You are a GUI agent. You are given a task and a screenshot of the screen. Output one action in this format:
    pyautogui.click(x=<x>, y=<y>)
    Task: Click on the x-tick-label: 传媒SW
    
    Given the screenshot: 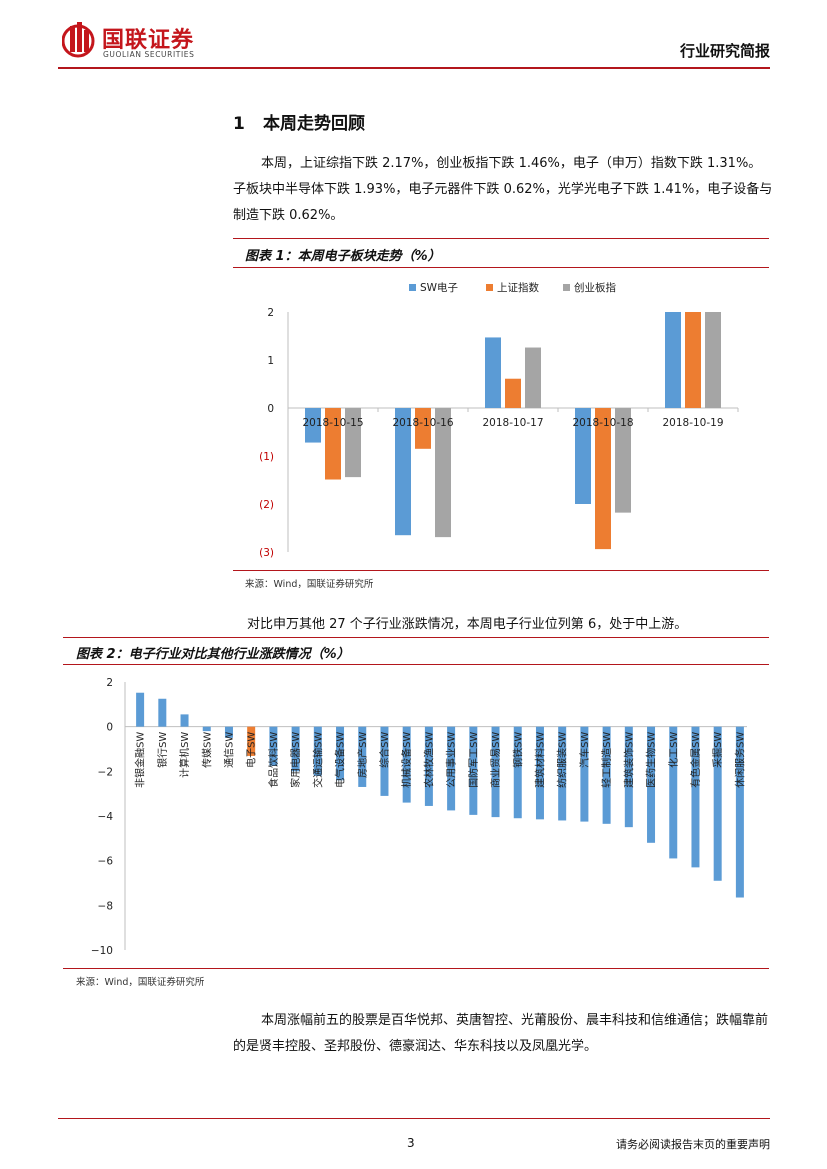 What is the action you would take?
    pyautogui.click(x=207, y=750)
    